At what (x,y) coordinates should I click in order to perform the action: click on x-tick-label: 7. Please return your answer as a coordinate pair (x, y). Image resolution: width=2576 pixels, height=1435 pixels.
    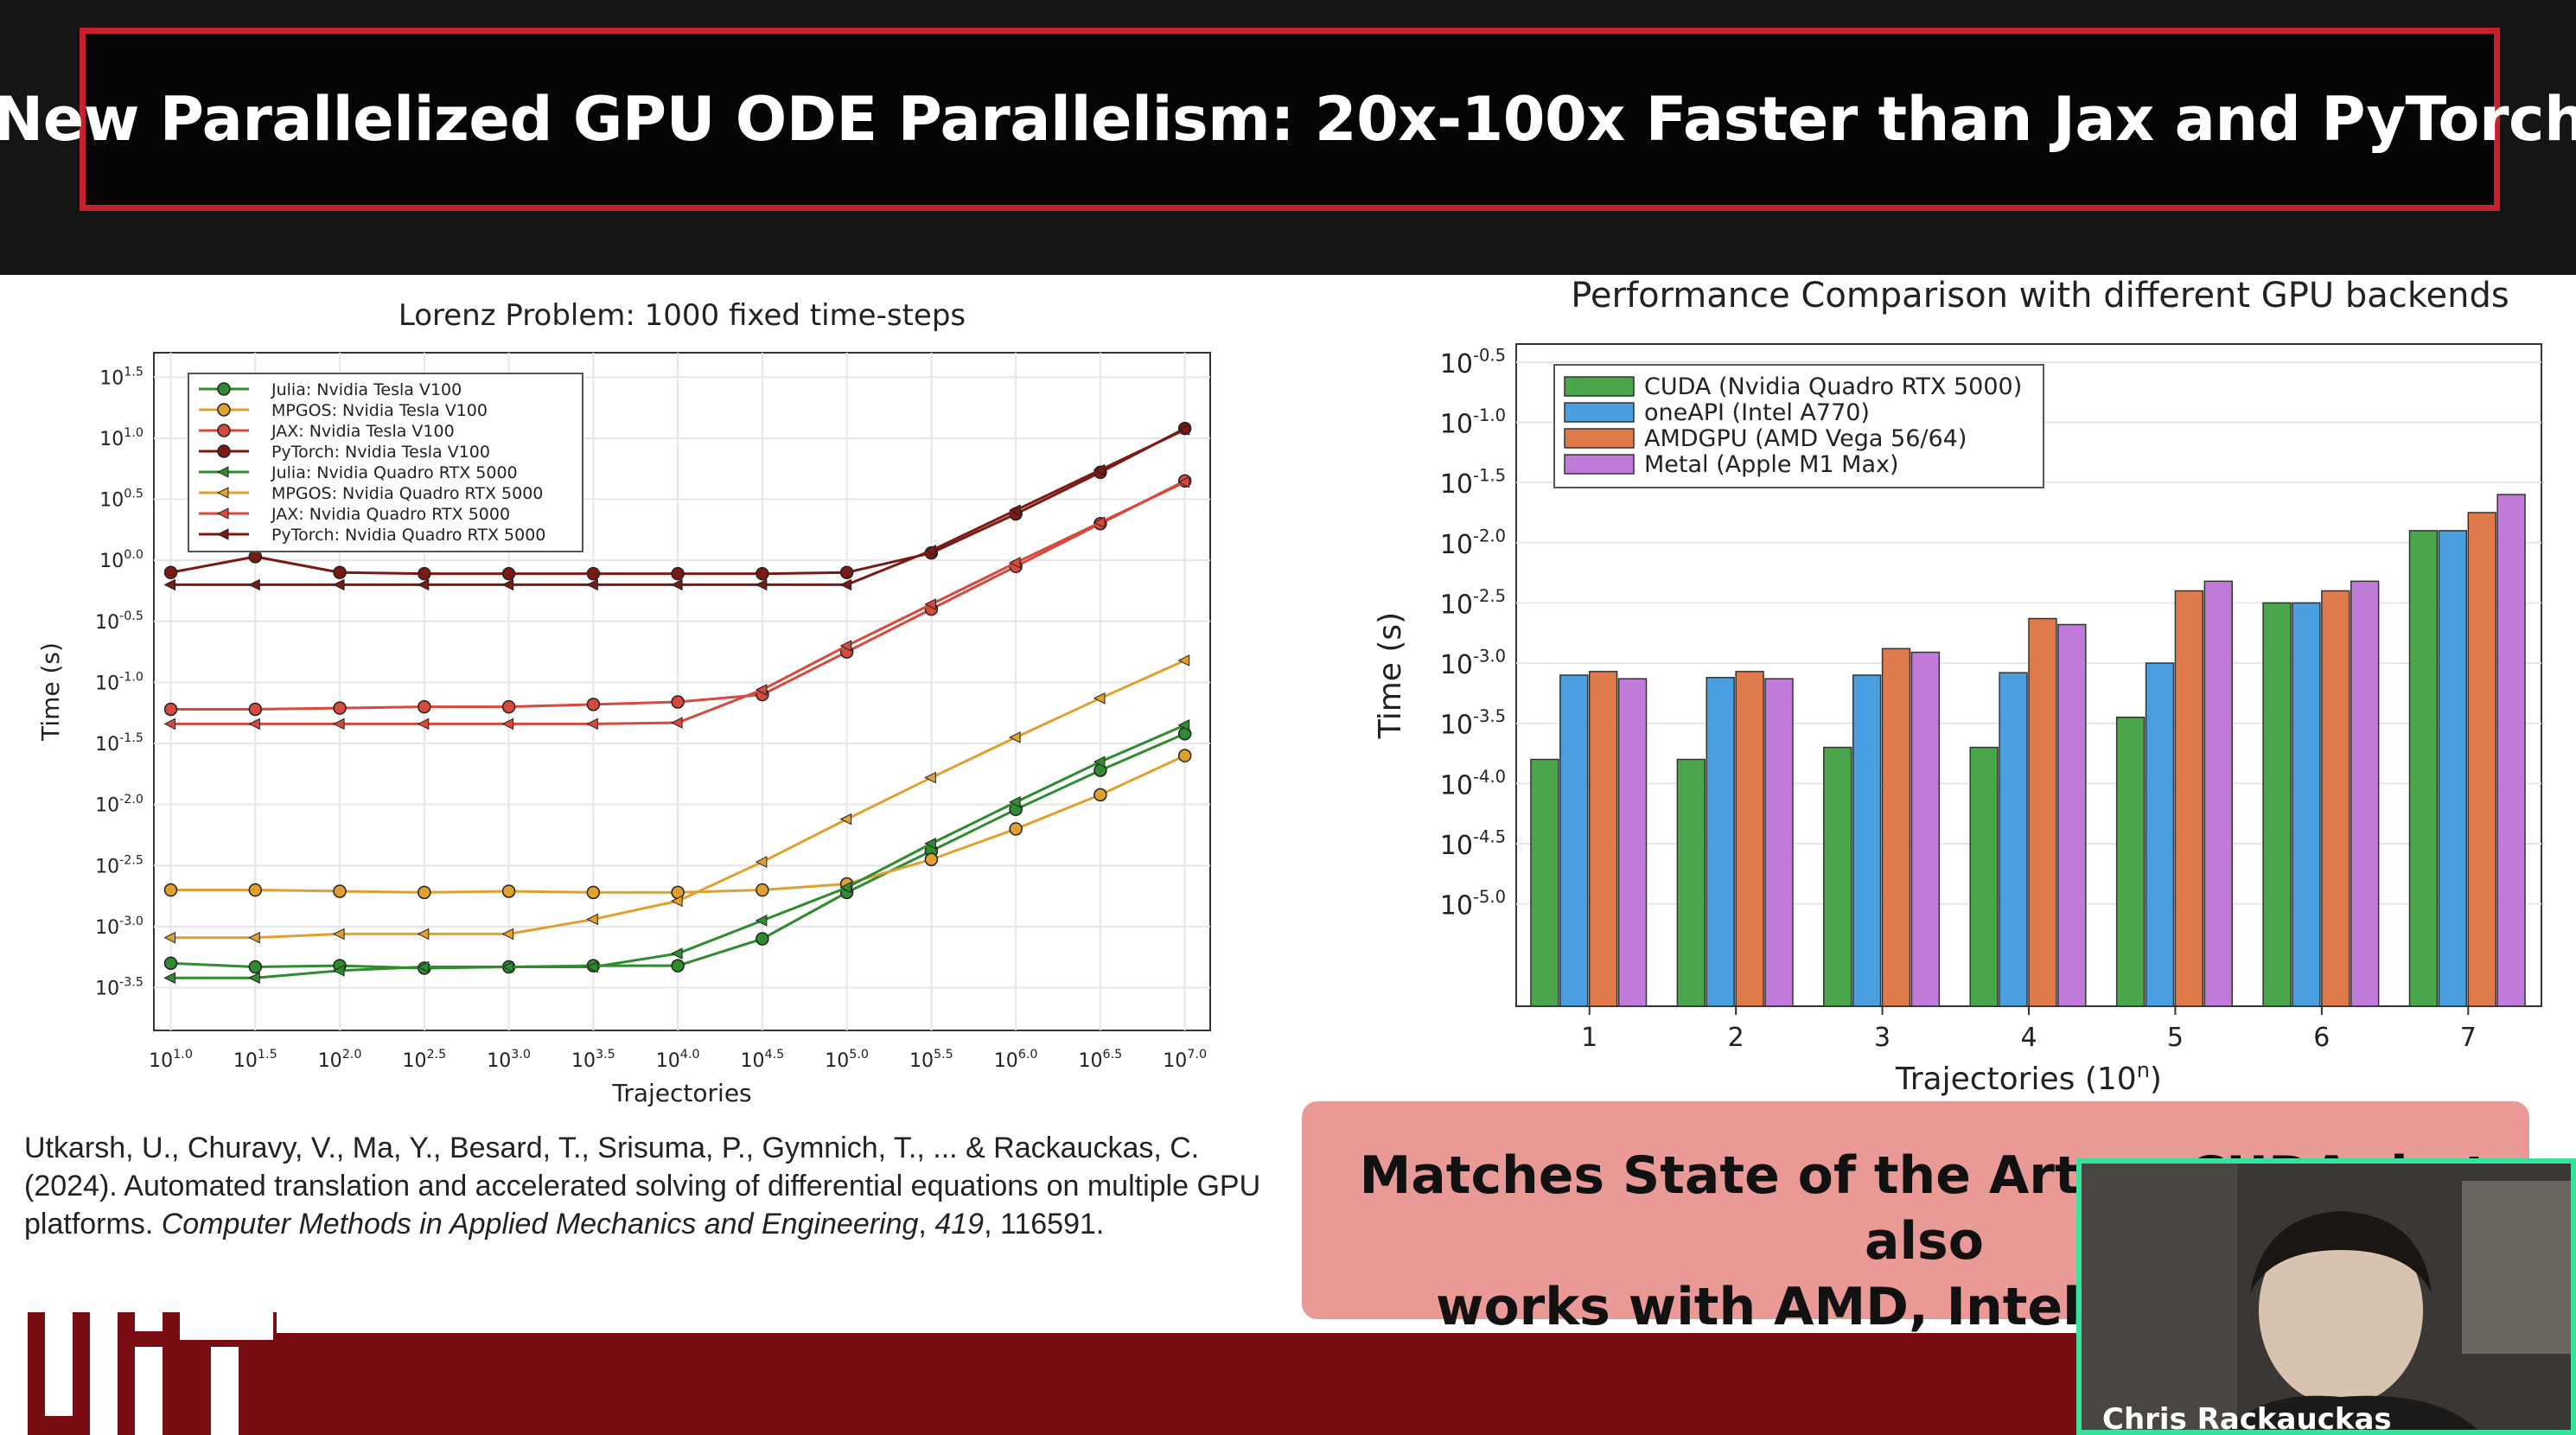
    Looking at the image, I should click on (2468, 1038).